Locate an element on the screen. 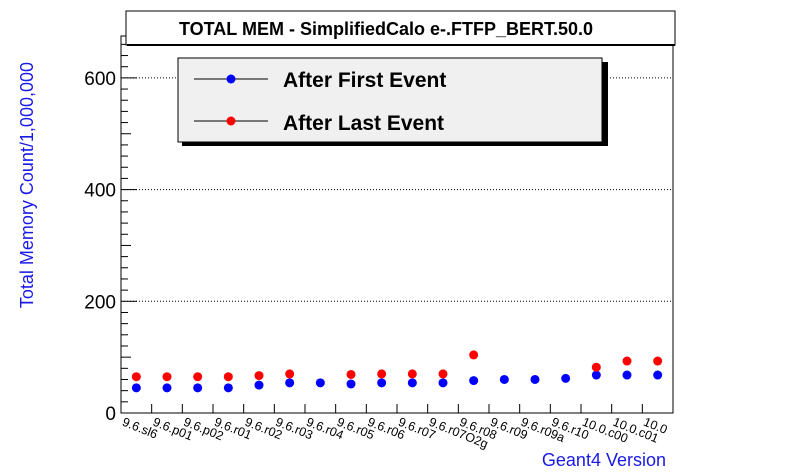  data-points is located at coordinates (397, 371).